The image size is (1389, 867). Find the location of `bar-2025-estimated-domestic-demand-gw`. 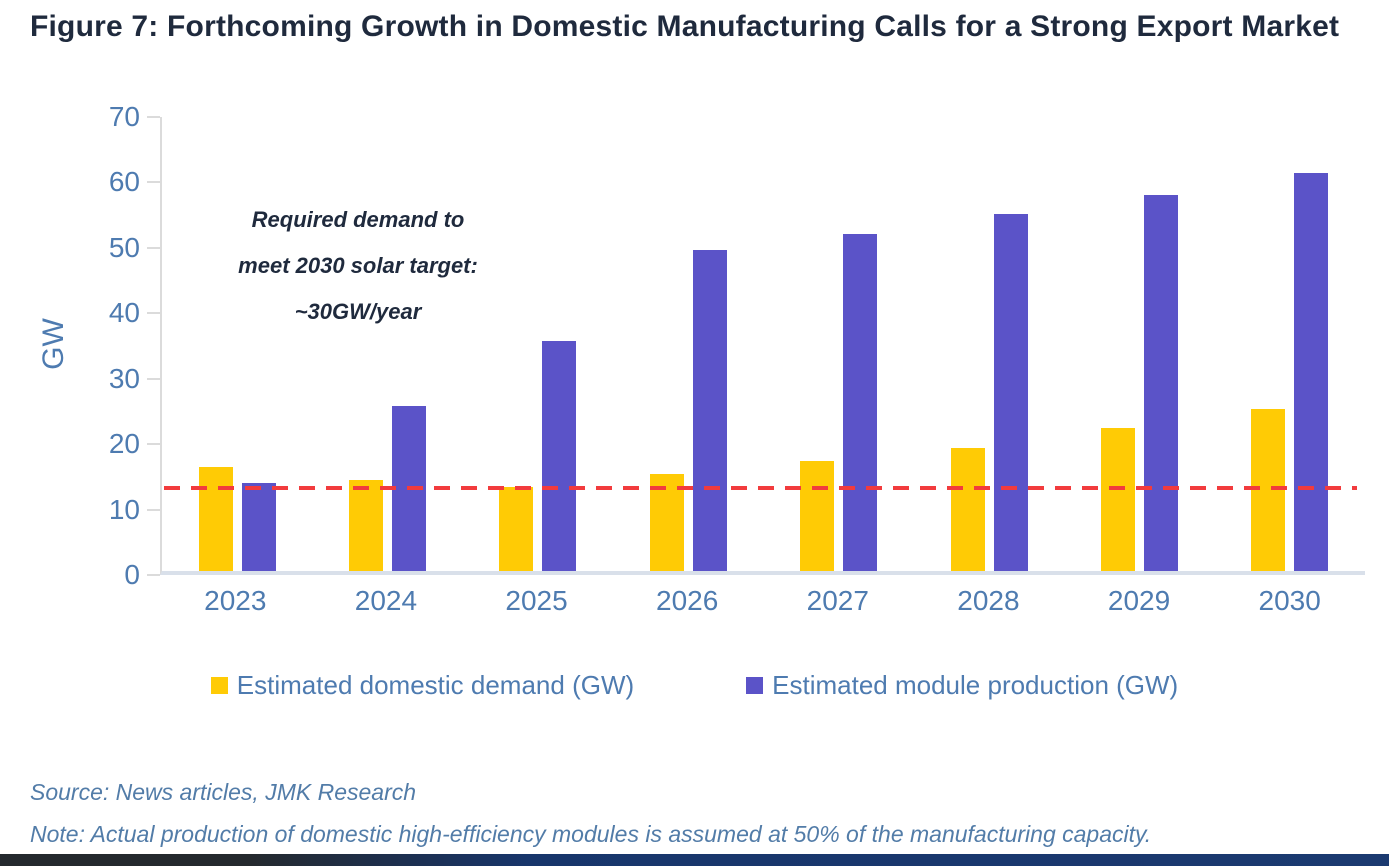

bar-2025-estimated-domestic-demand-gw is located at coordinates (516, 528).